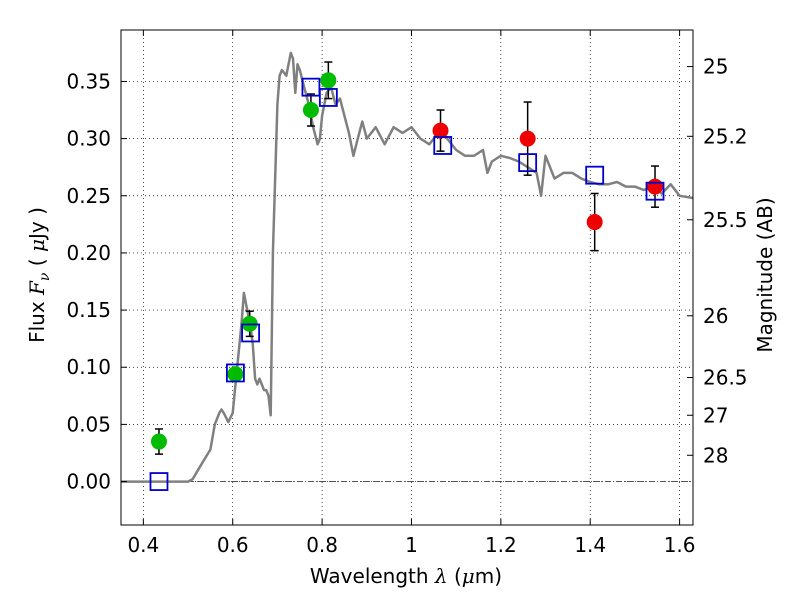 The image size is (800, 600). Describe the element at coordinates (715, 67) in the screenshot. I see `y2-tick-label: 25` at that location.